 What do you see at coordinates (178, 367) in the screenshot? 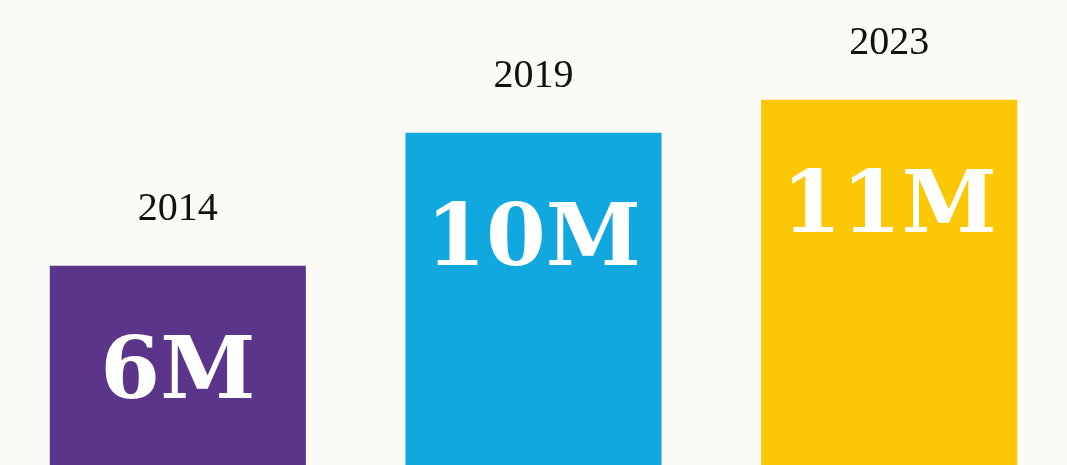
I see `data-label: 6M` at bounding box center [178, 367].